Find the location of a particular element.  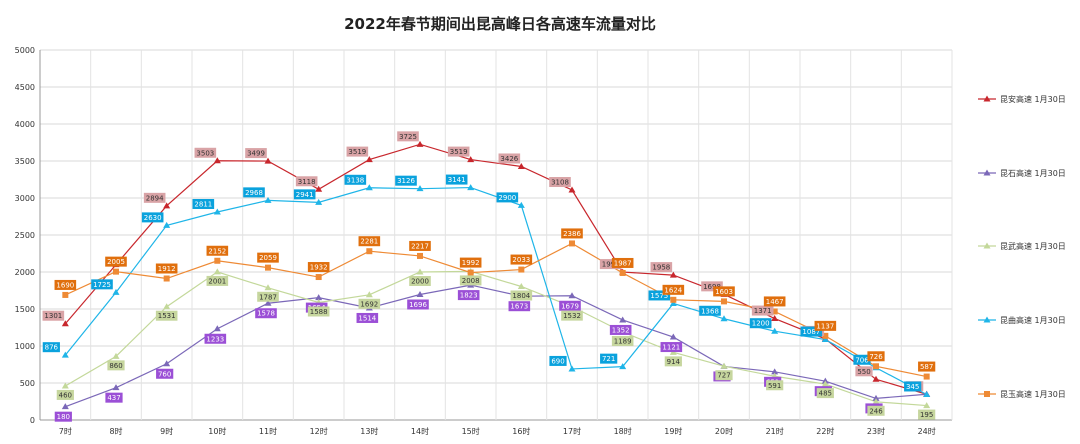

x-tick-label: 9时 is located at coordinates (166, 431).